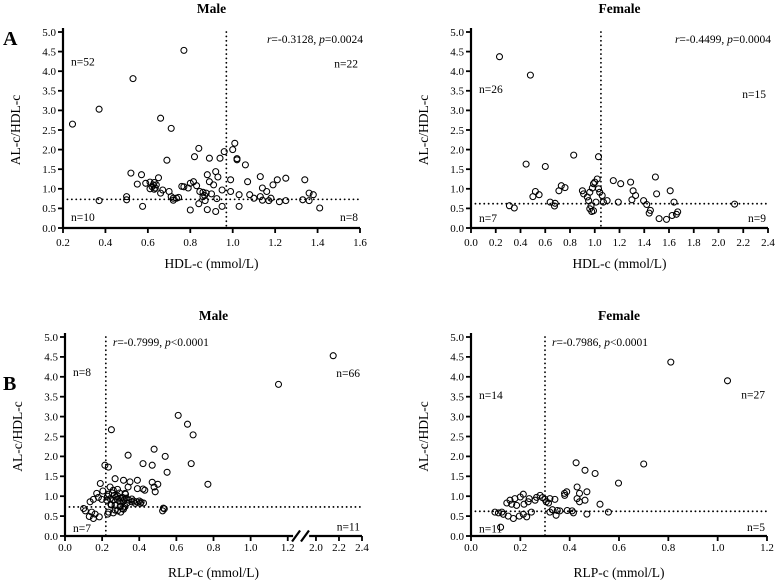 This screenshot has width=779, height=582. Describe the element at coordinates (318, 243) in the screenshot. I see `x-tick-label: 1.4` at that location.